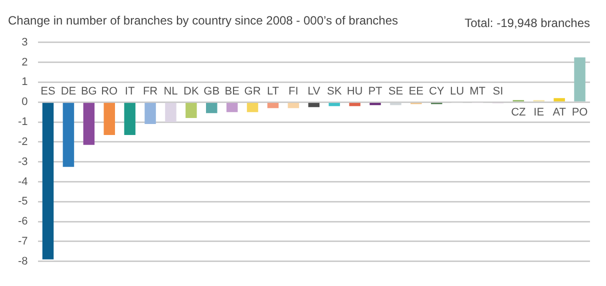  What do you see at coordinates (539, 112) in the screenshot?
I see `x-tick-label: IE` at bounding box center [539, 112].